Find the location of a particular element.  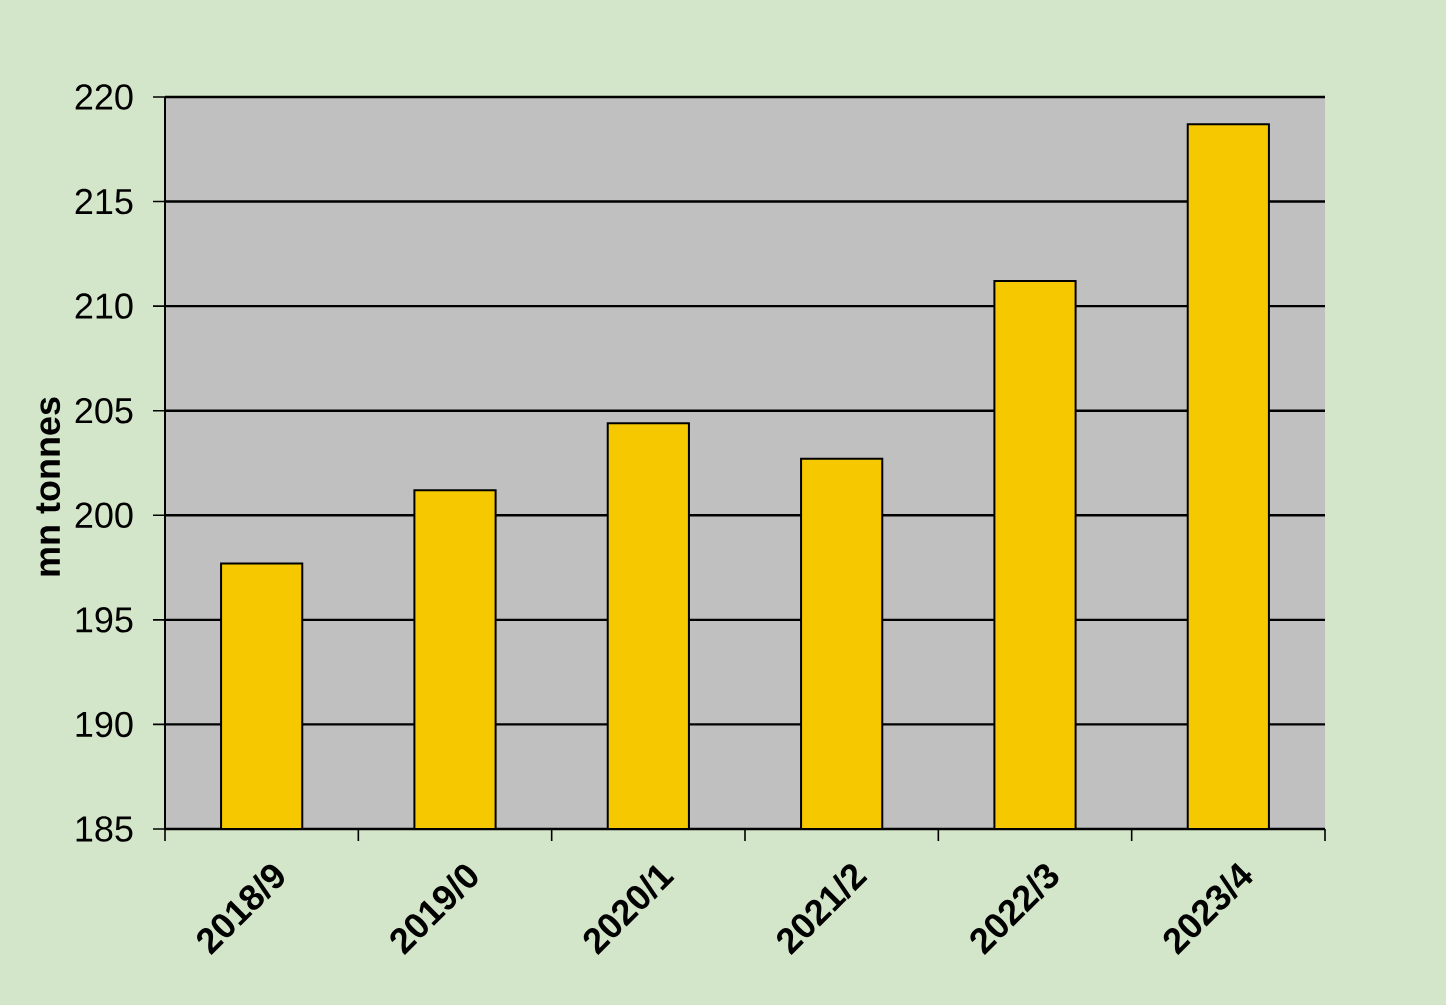

y-tick-label: 215 is located at coordinates (104, 201).